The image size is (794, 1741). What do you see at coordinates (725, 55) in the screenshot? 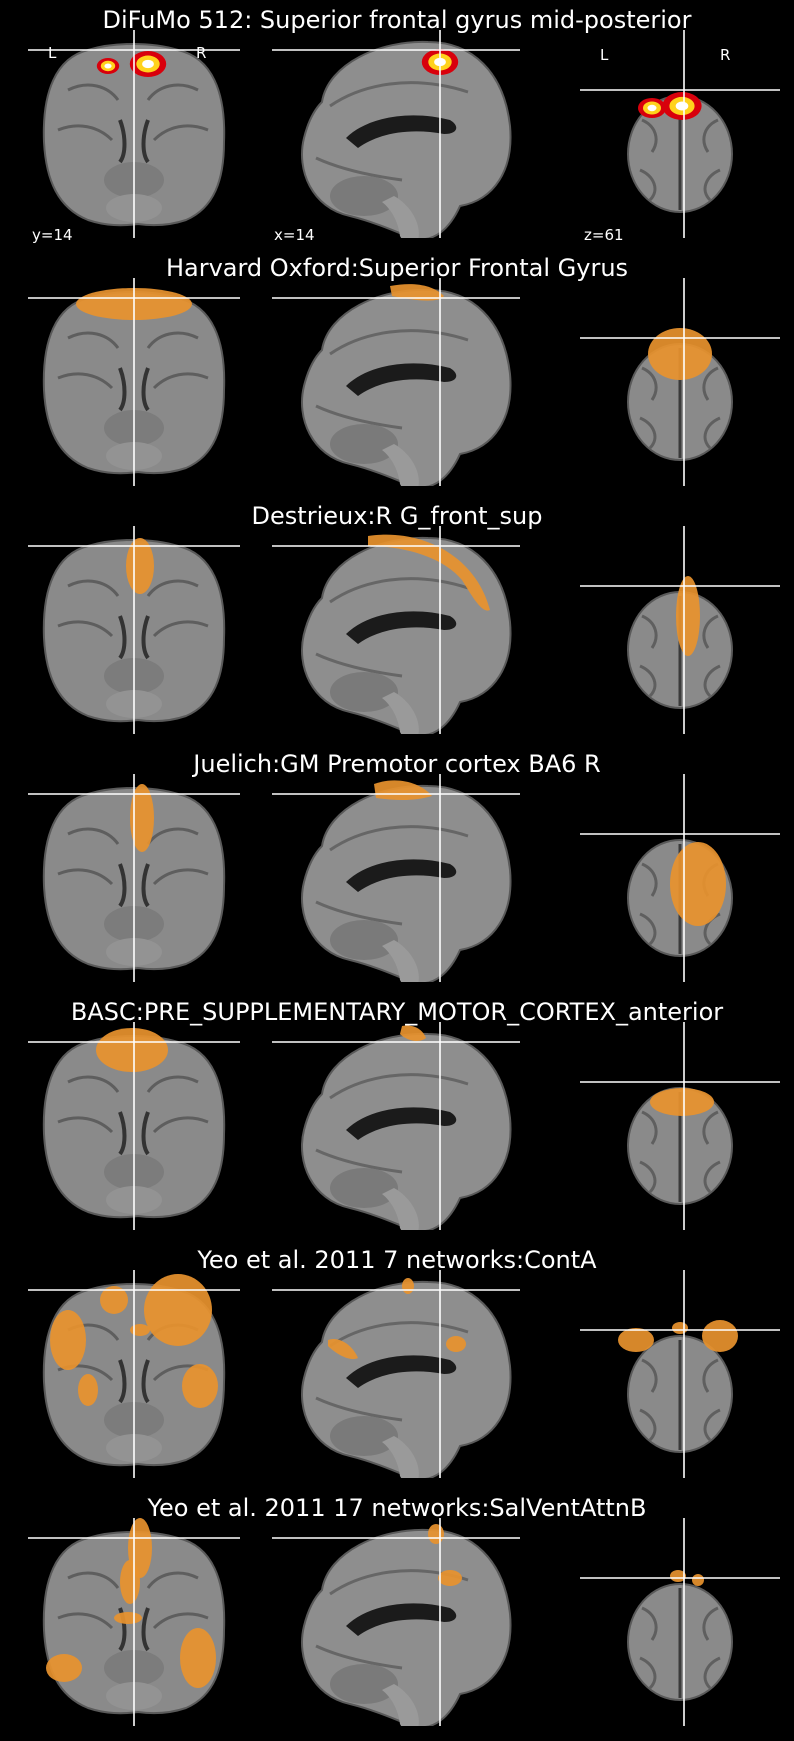
I see `axial-right-label: R` at bounding box center [725, 55].